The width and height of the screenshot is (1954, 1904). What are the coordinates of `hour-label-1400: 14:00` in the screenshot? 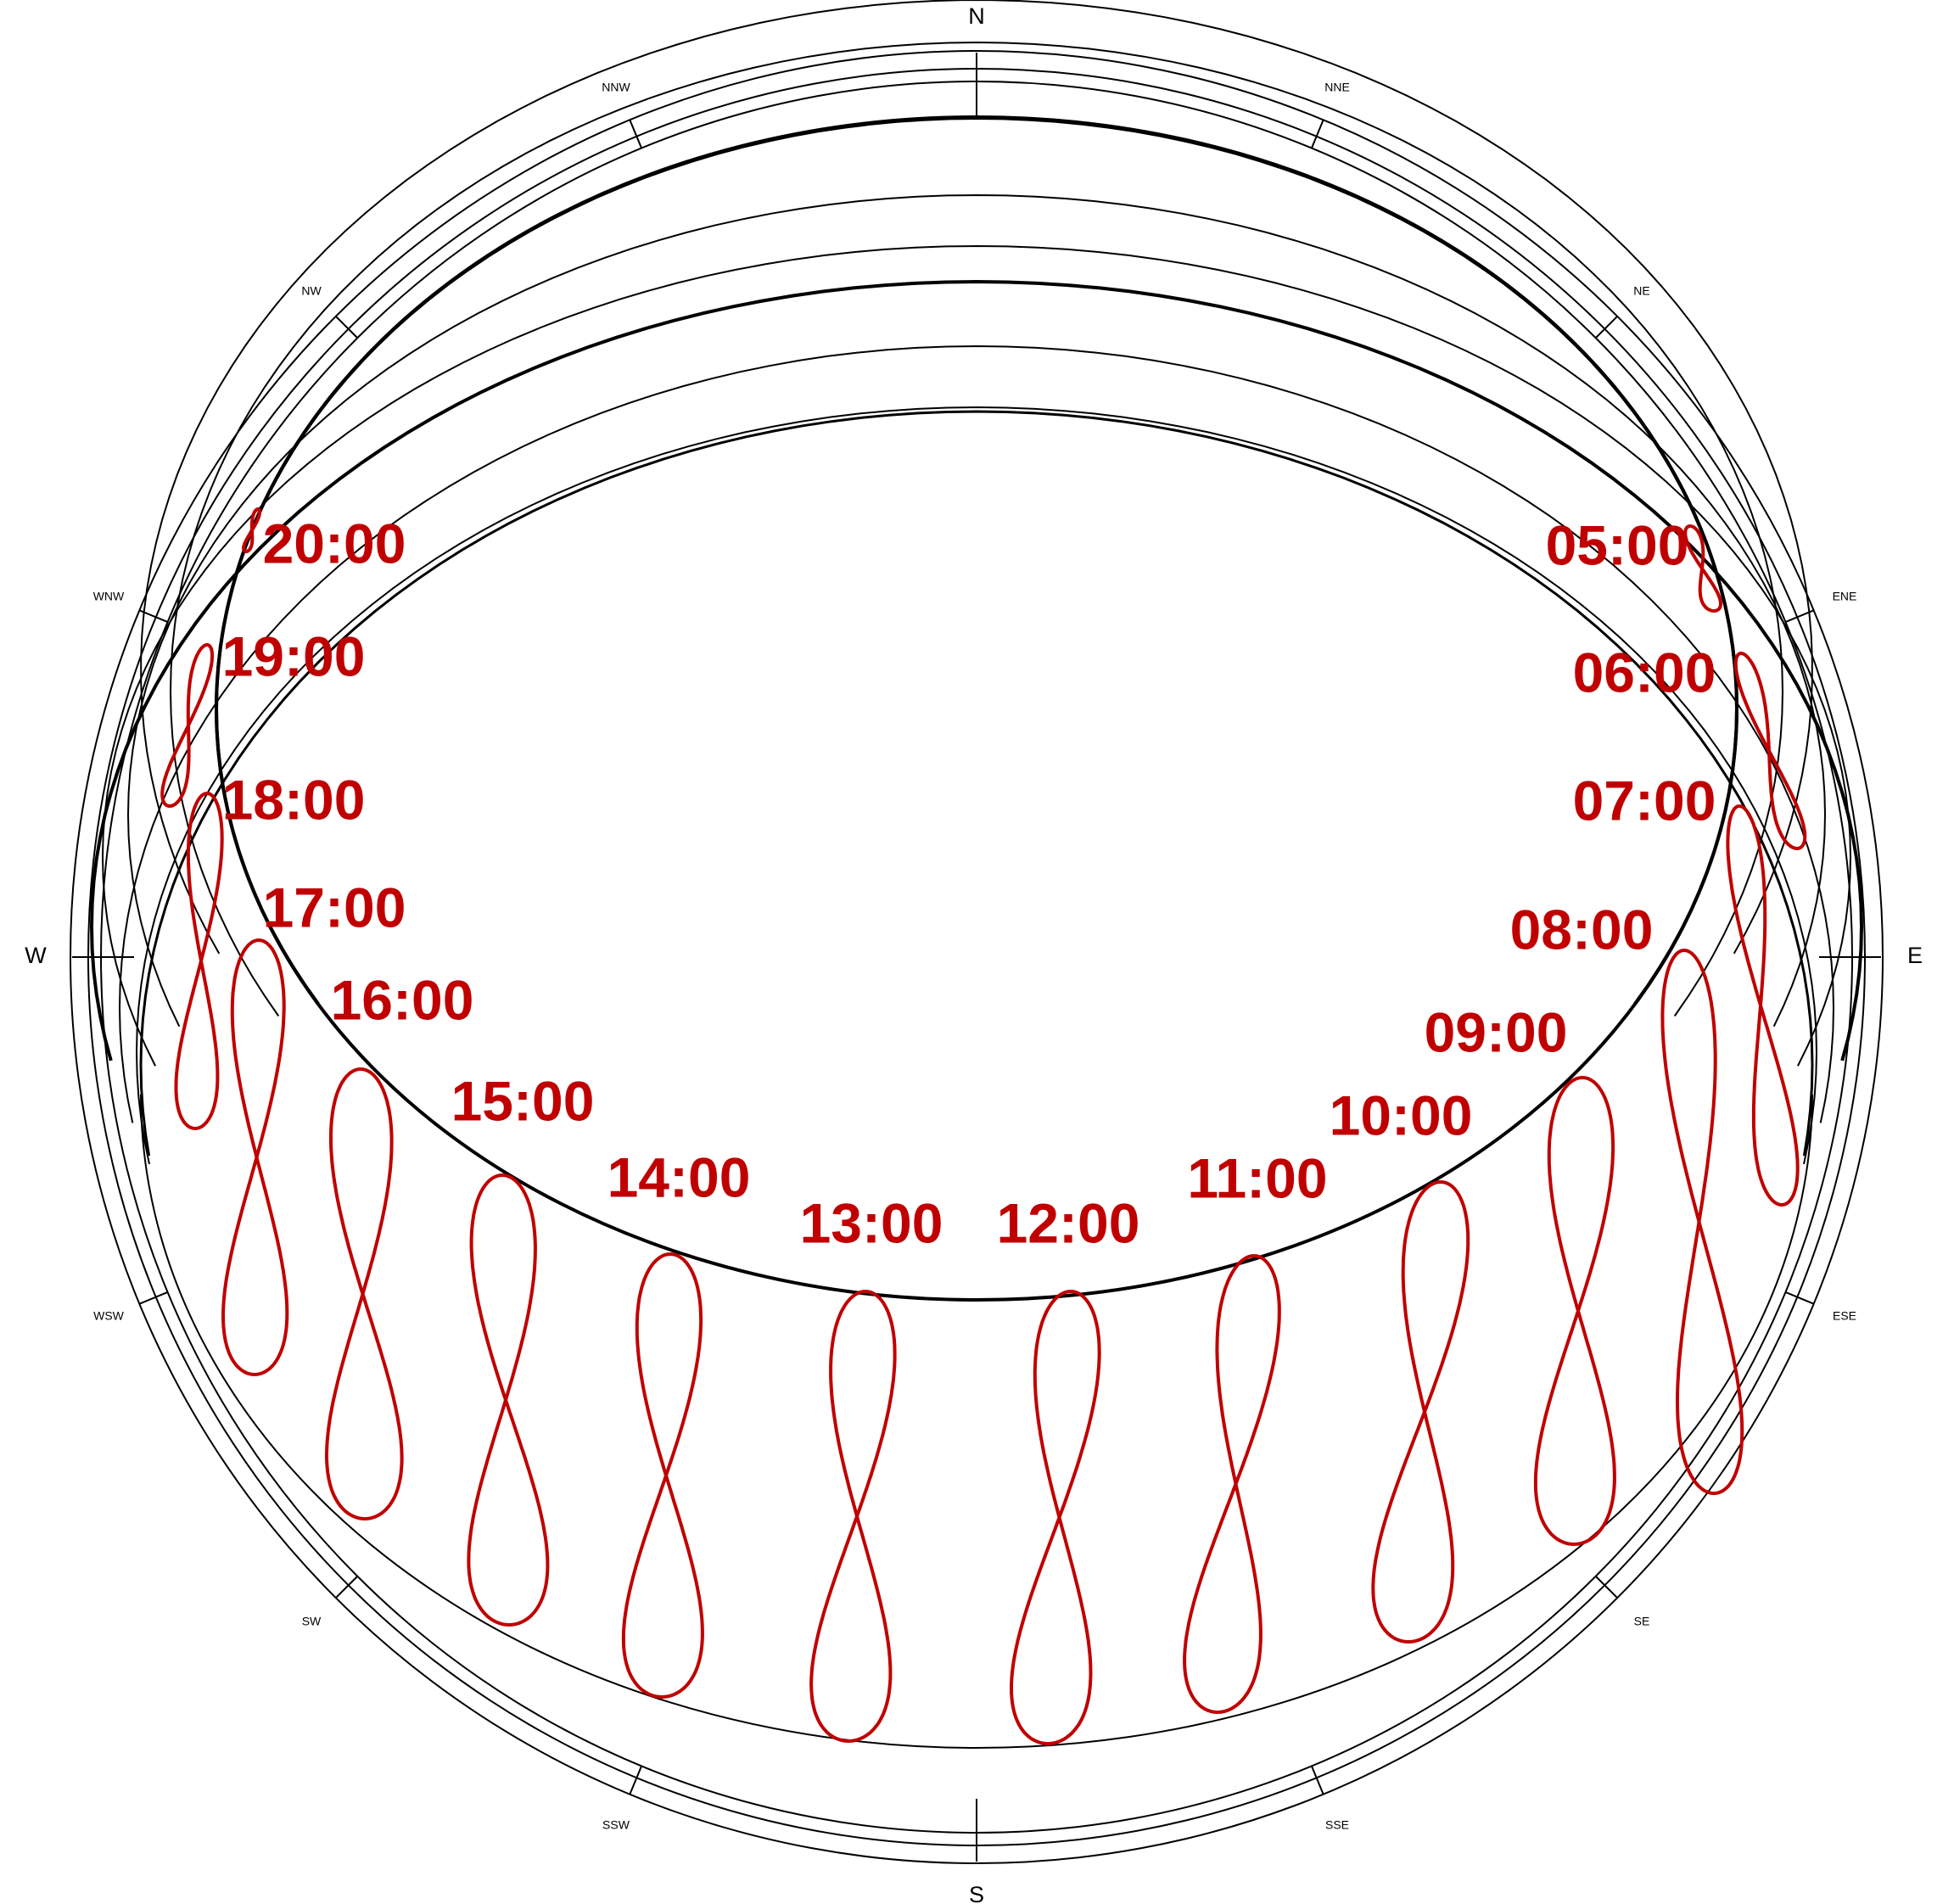 It's located at (679, 1176).